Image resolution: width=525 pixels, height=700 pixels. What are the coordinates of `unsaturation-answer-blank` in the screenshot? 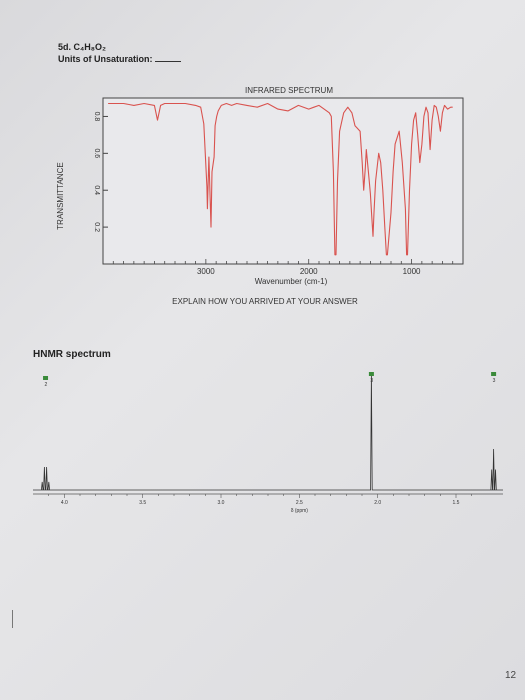 It's located at (167, 61).